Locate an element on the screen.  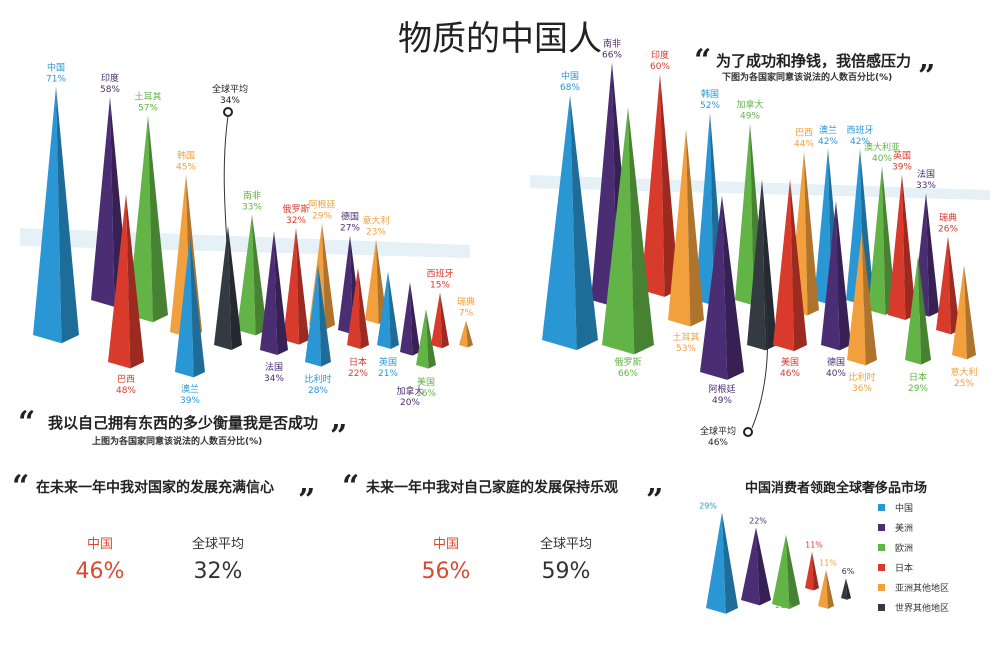
luxury-pyramid-2-face-right is located at coordinates (763, 566).